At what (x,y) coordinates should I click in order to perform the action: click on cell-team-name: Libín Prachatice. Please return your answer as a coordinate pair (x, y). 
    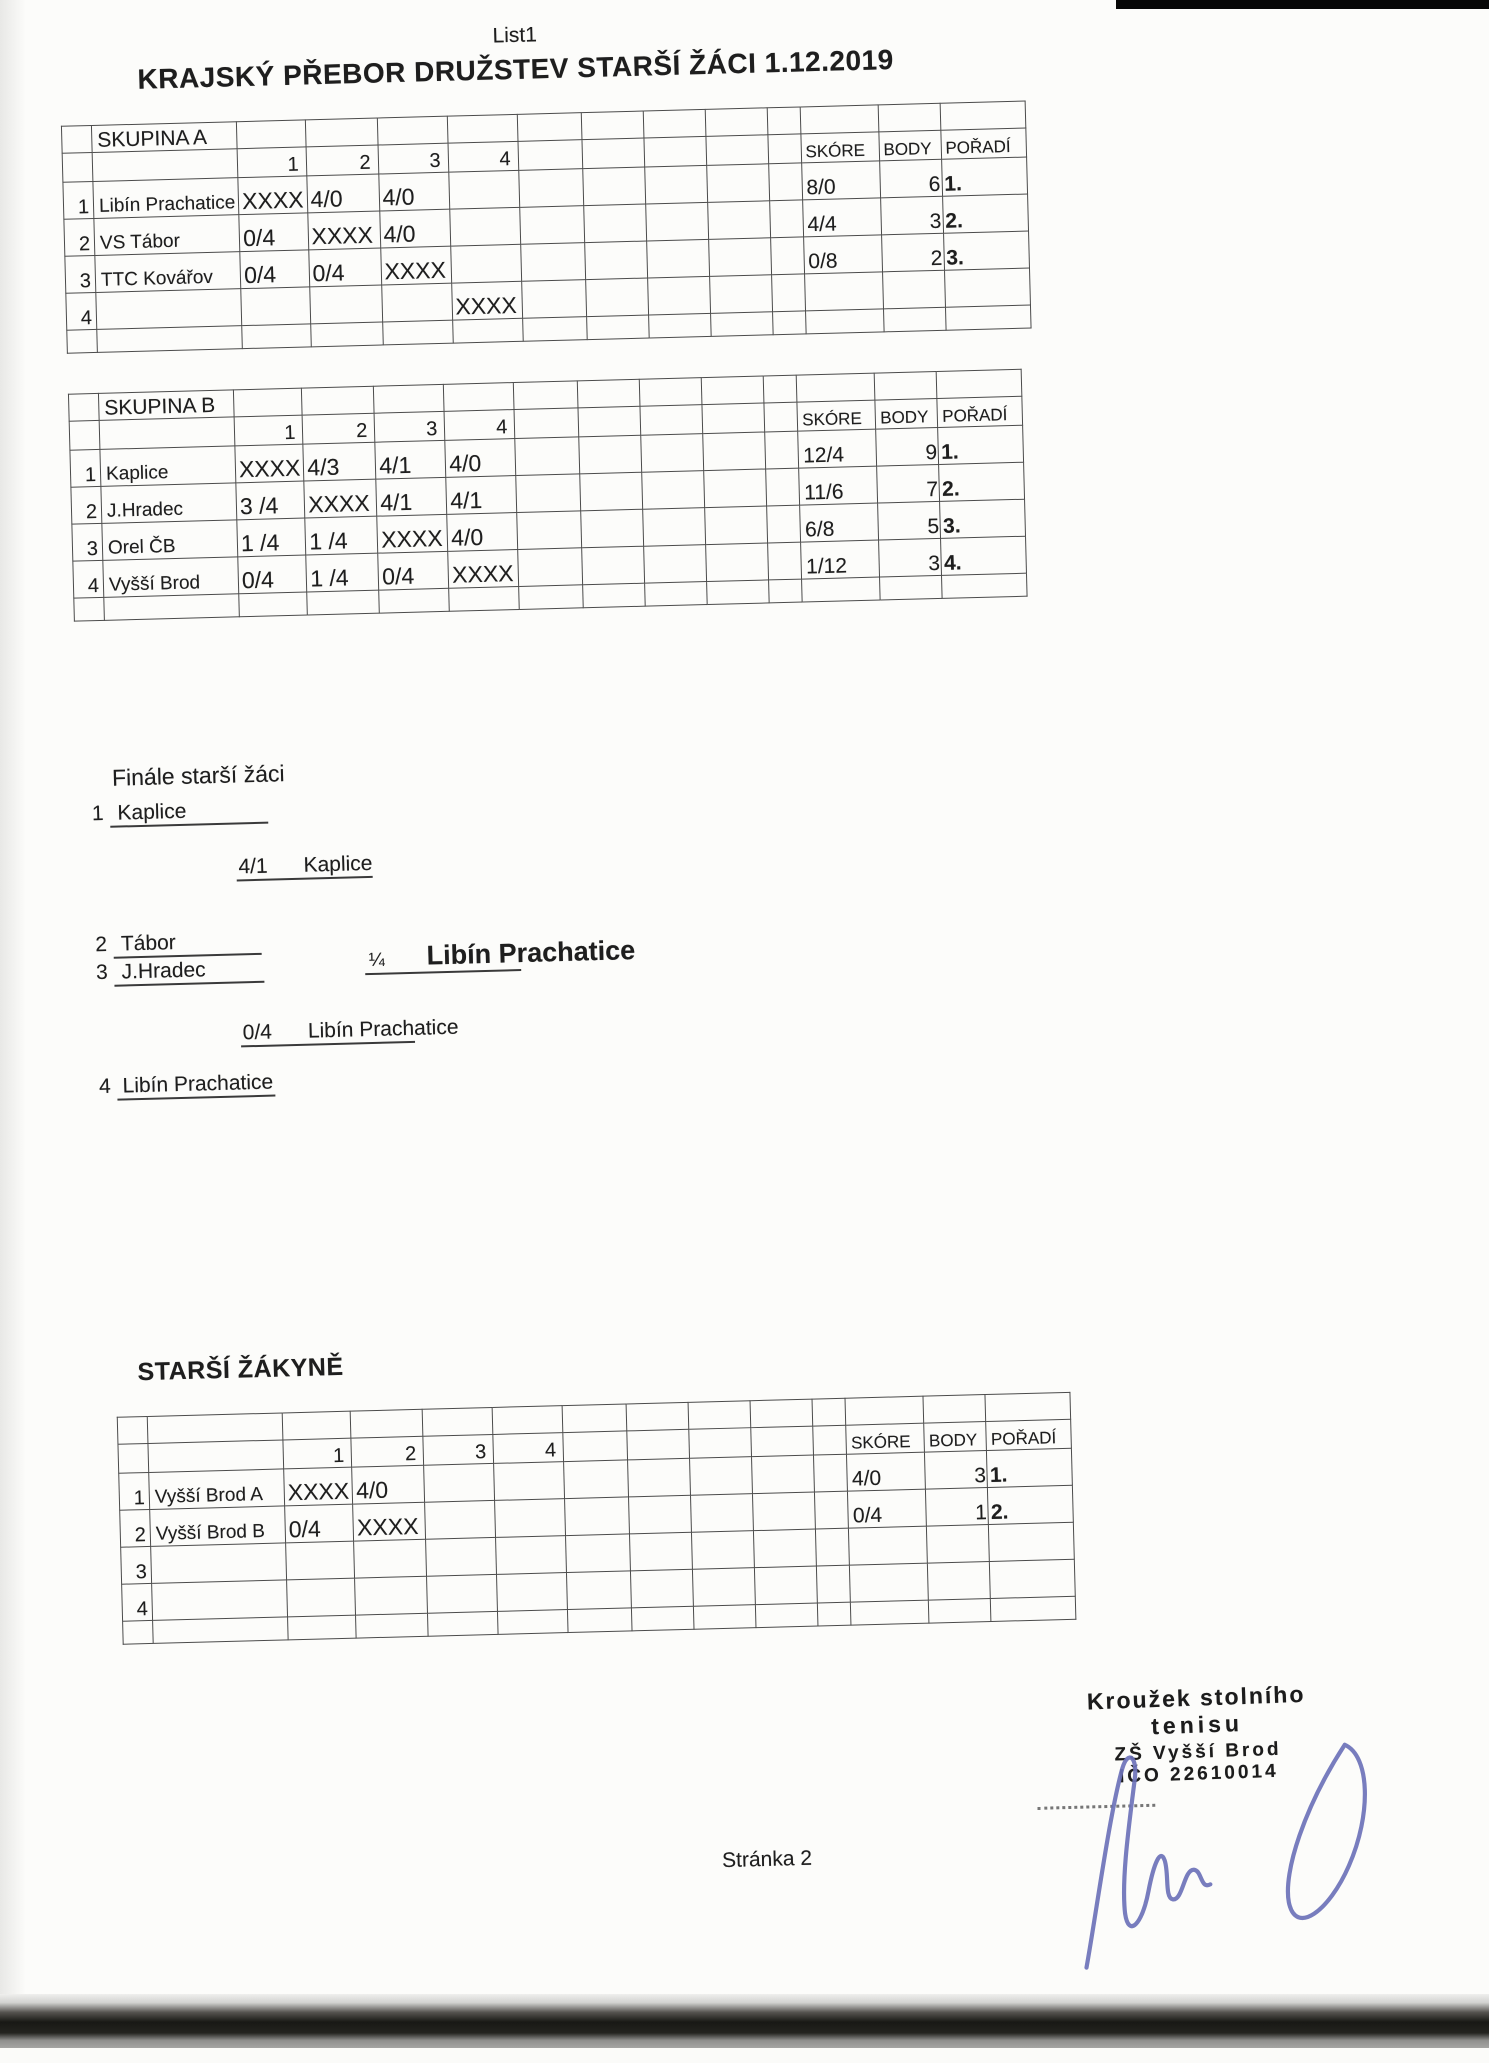
    Looking at the image, I should click on (166, 198).